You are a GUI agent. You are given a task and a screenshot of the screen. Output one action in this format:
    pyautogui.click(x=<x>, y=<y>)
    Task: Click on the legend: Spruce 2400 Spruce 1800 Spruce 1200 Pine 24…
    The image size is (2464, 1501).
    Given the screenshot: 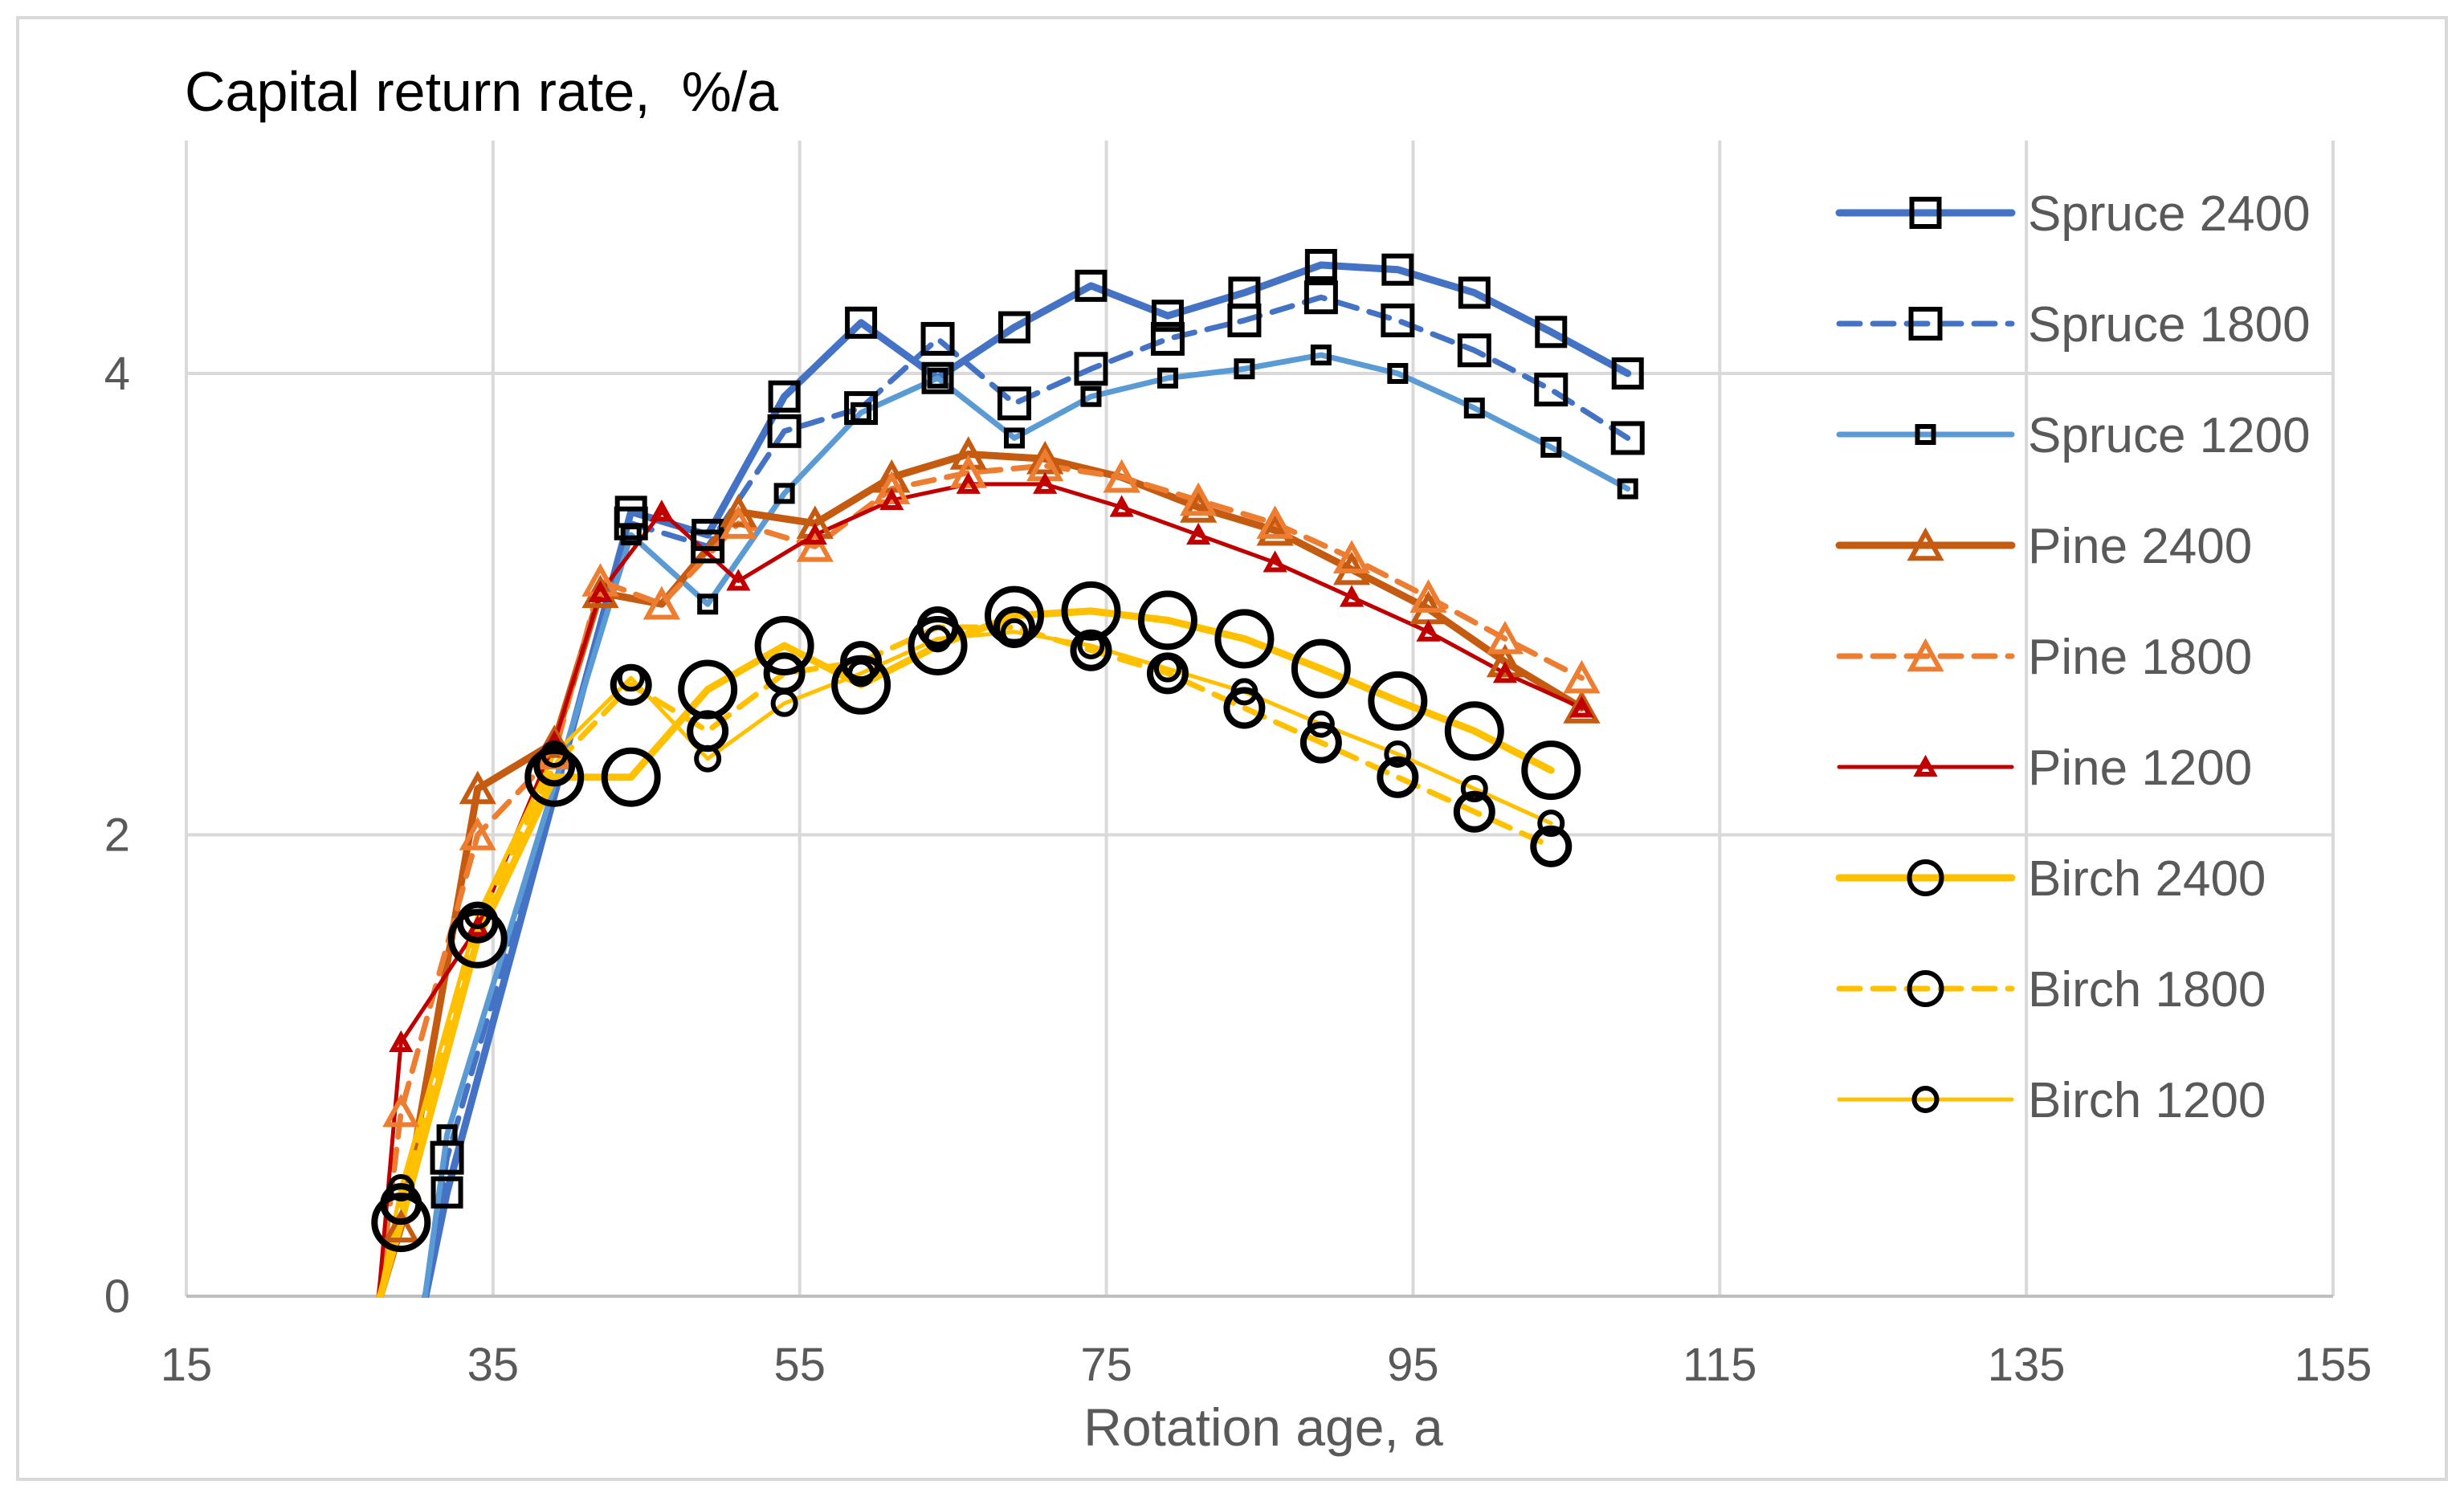 What is the action you would take?
    pyautogui.click(x=2073, y=657)
    